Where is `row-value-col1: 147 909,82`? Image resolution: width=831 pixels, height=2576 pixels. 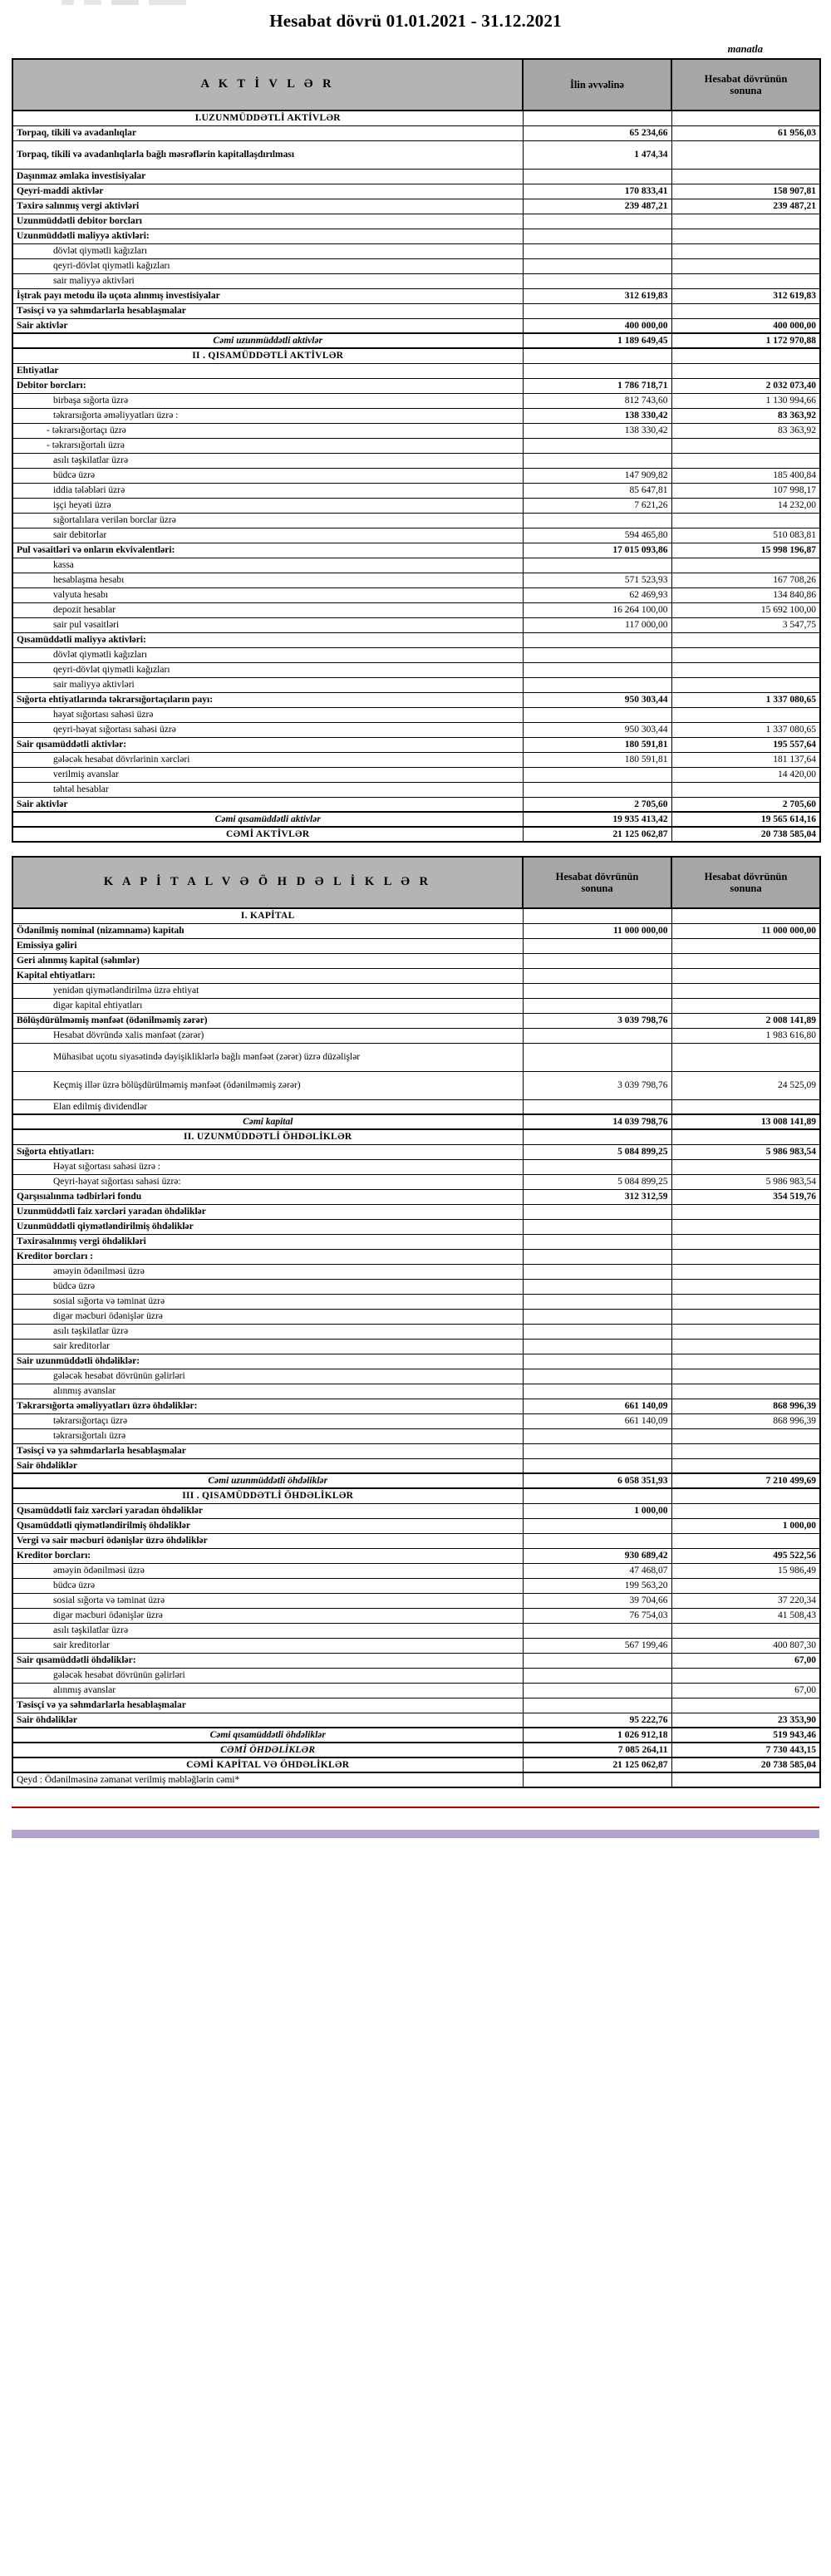 row-value-col1: 147 909,82 is located at coordinates (597, 475).